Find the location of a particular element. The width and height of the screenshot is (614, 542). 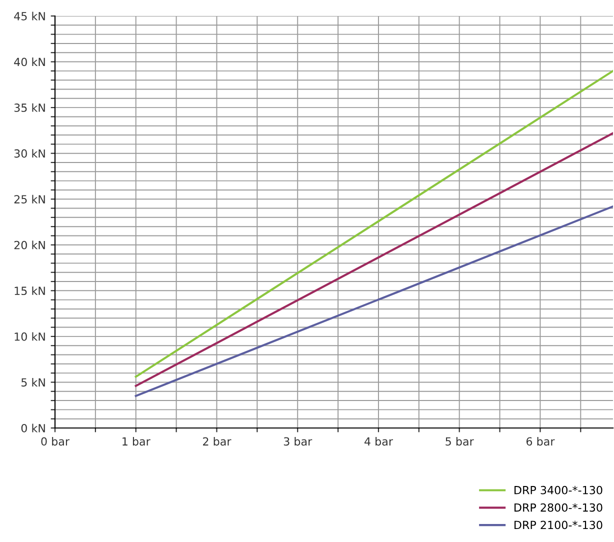

y-tick-label: 30 kN is located at coordinates (29, 153).